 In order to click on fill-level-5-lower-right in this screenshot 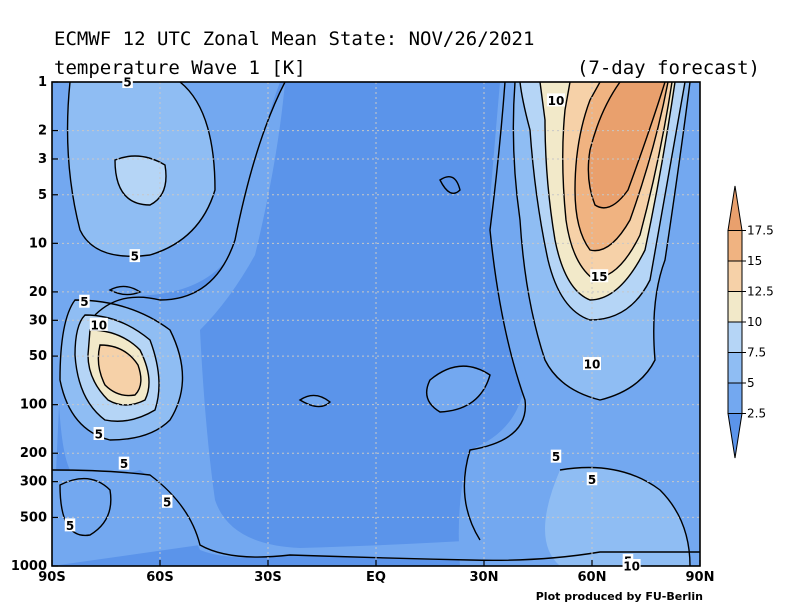, I will do `click(617, 516)`.